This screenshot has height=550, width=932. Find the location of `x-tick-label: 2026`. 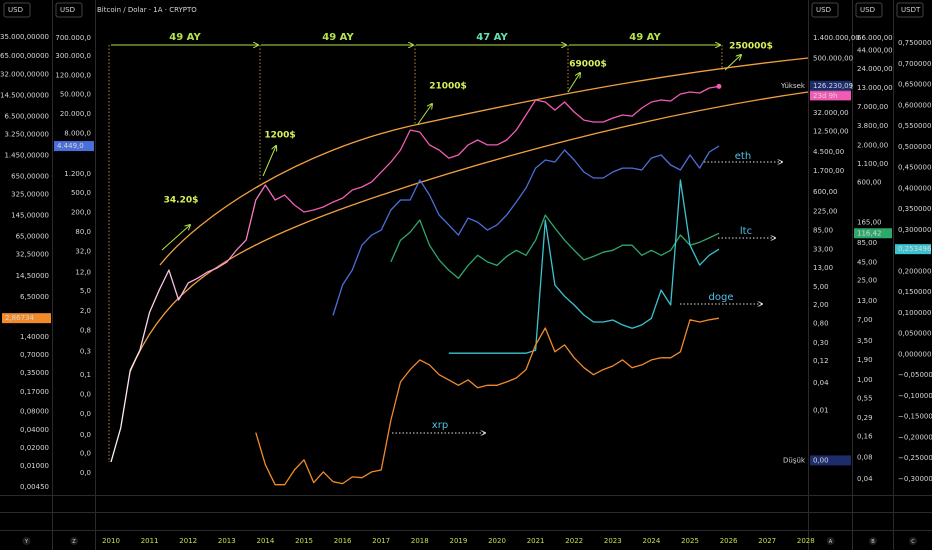

x-tick-label: 2026 is located at coordinates (729, 541).